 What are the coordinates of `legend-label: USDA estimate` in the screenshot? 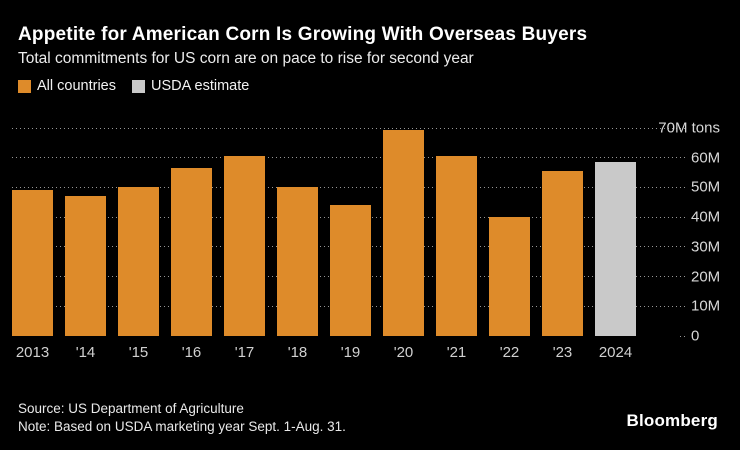 It's located at (200, 86).